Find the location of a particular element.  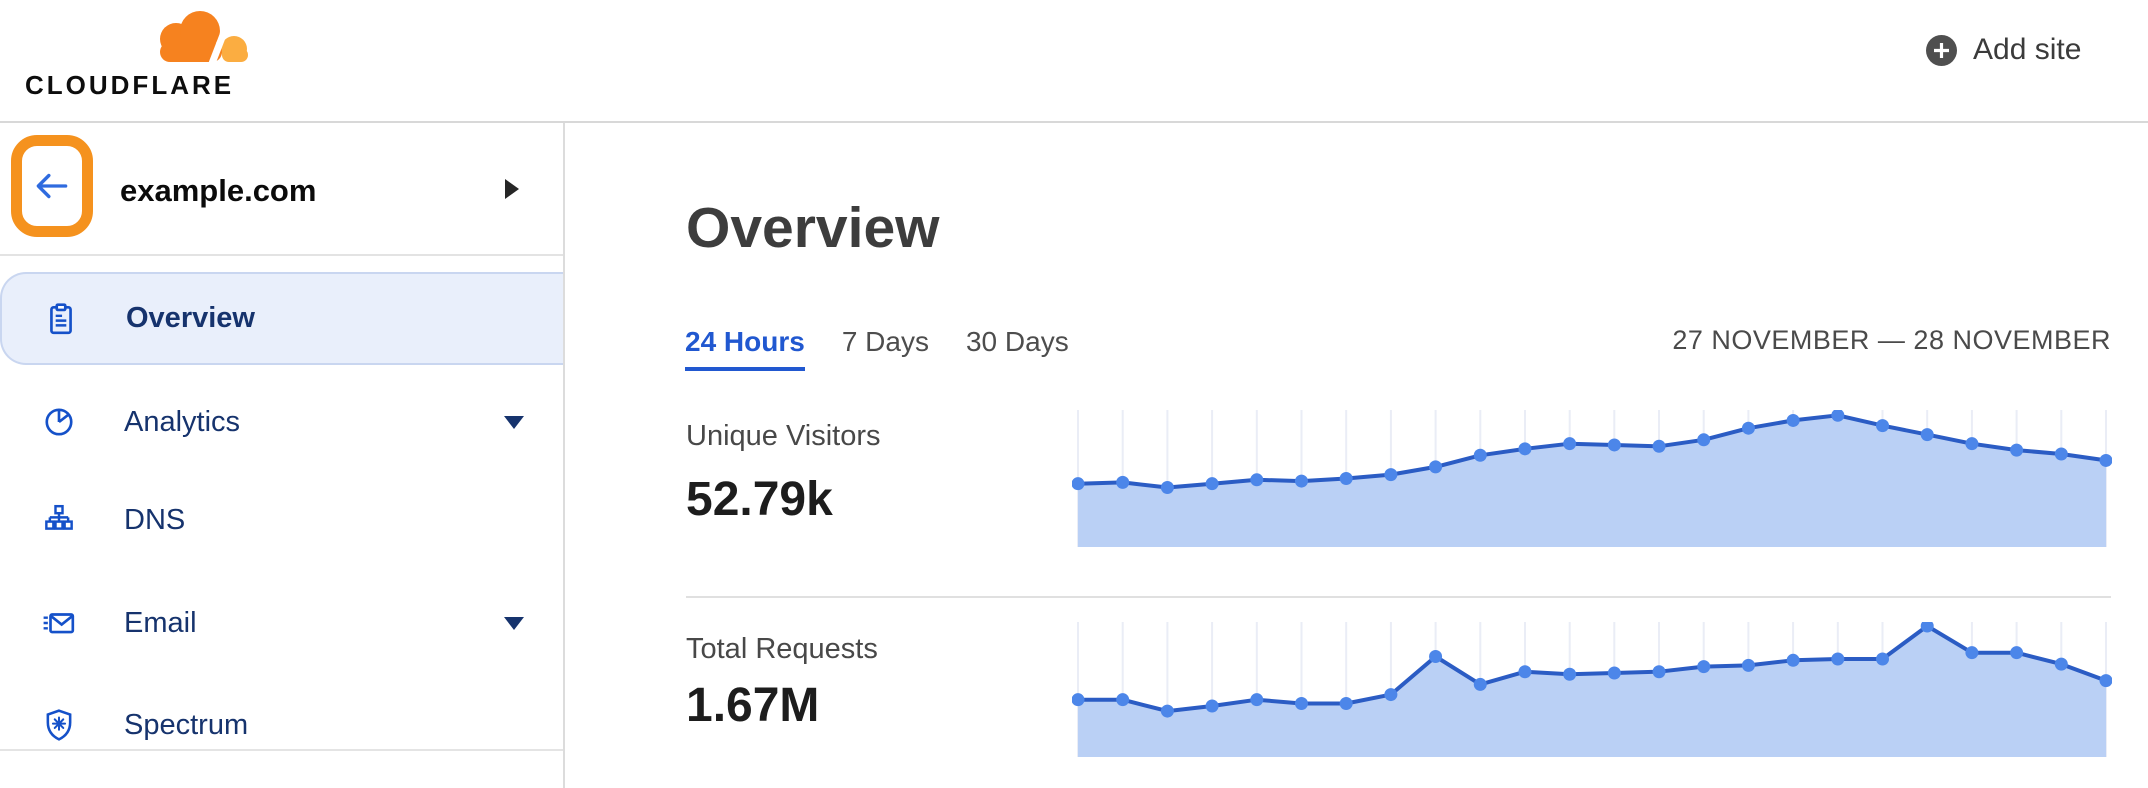

sidebar-item-label: Analytics is located at coordinates (182, 421).